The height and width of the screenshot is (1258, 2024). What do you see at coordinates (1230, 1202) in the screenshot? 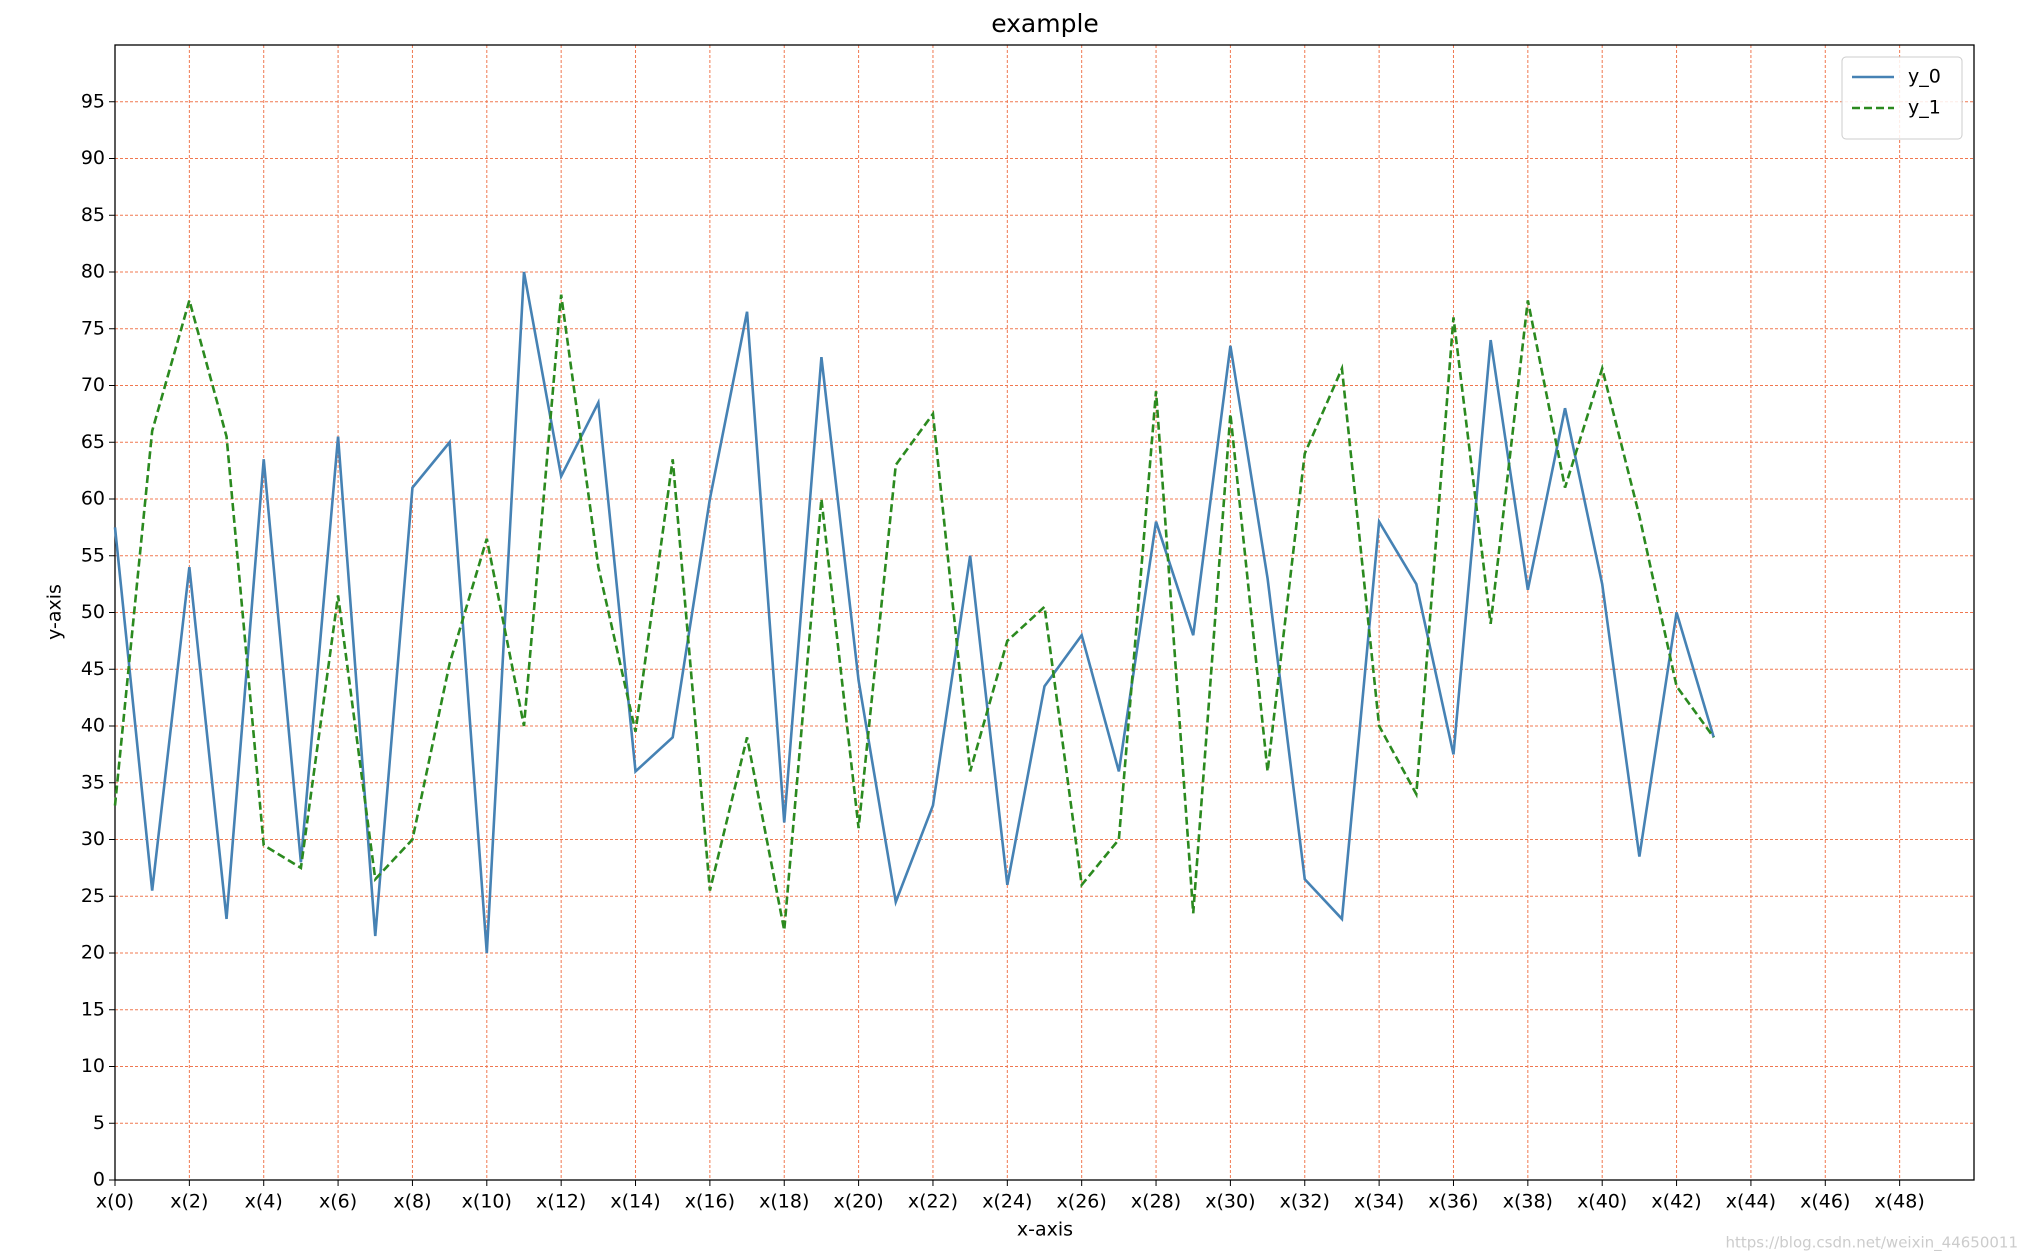
I see `x-tick-label: x(30)` at bounding box center [1230, 1202].